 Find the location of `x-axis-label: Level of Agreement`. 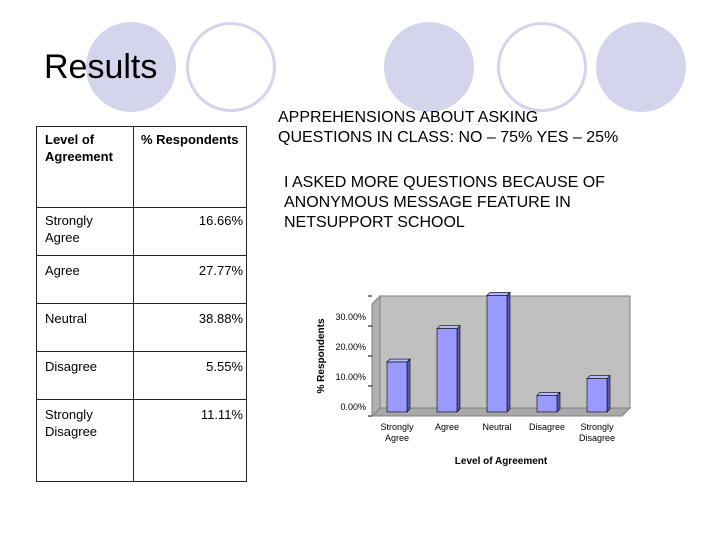

x-axis-label: Level of Agreement is located at coordinates (501, 461).